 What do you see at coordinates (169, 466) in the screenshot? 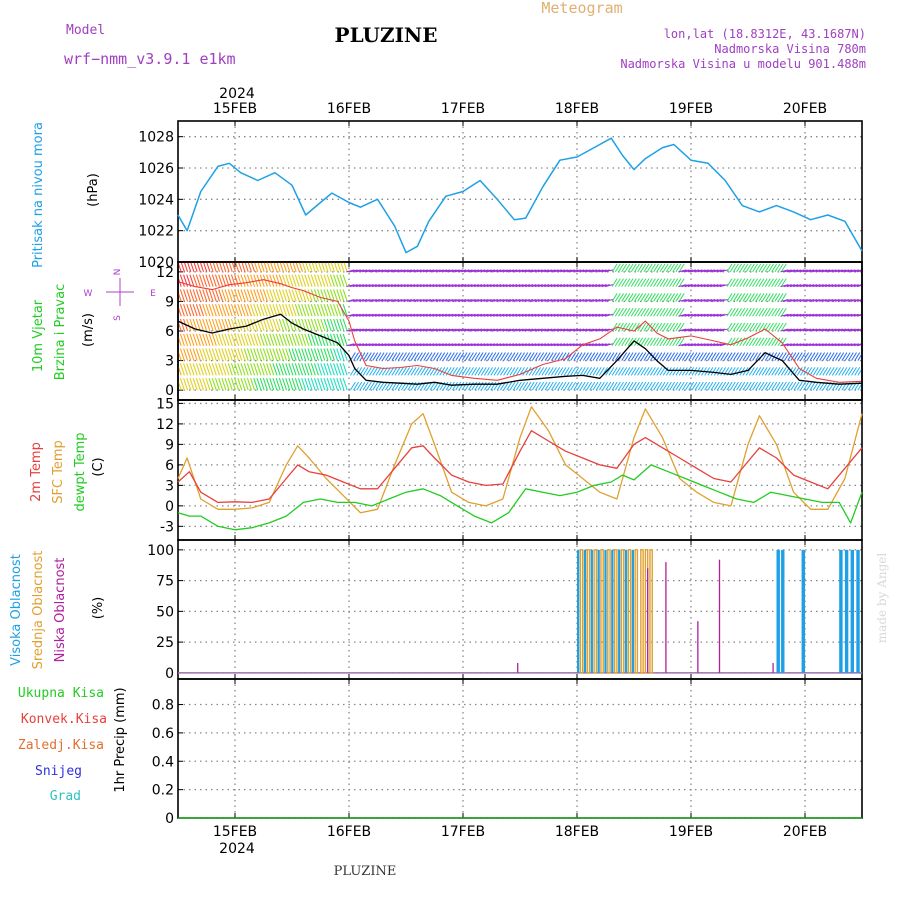
I see `y-tick-label: 6` at bounding box center [169, 466].